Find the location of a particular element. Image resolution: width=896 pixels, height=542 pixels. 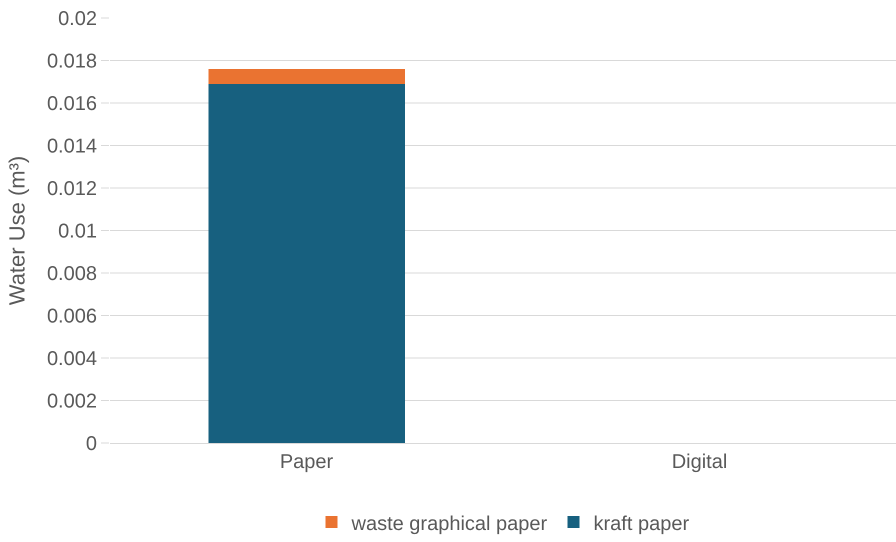

y-tick-label: 0.008 is located at coordinates (71, 274).